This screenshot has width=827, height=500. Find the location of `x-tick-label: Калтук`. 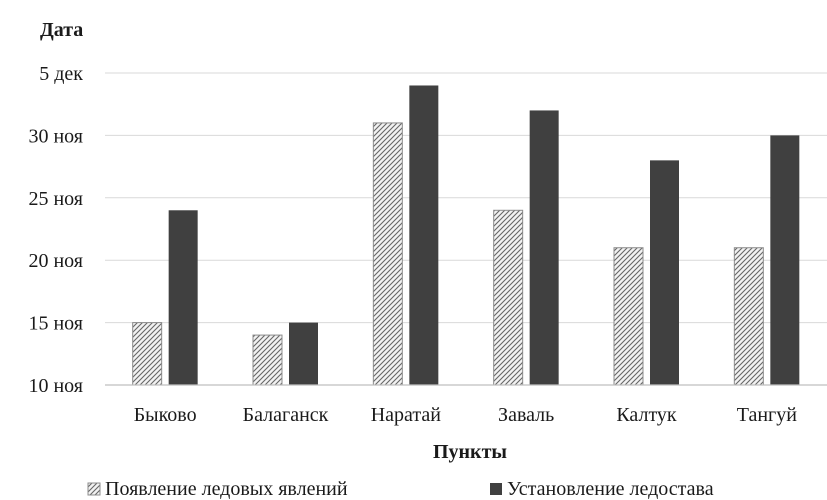

x-tick-label: Калтук is located at coordinates (646, 415).